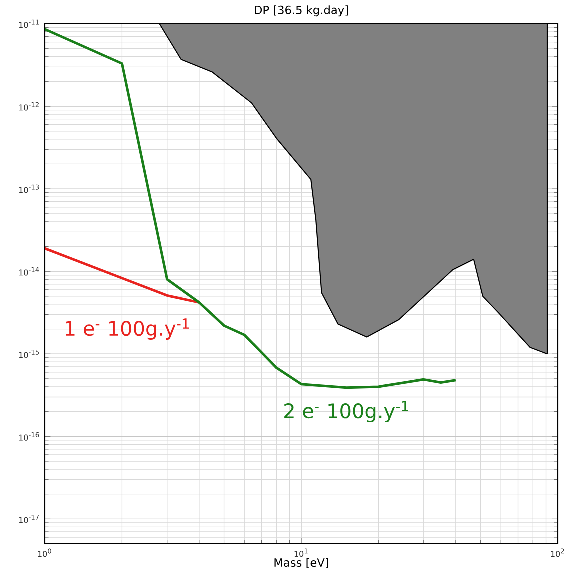 Image resolution: width=570 pixels, height=580 pixels. What do you see at coordinates (557, 553) in the screenshot?
I see `x-tick-label: 10$^{2}$` at bounding box center [557, 553].